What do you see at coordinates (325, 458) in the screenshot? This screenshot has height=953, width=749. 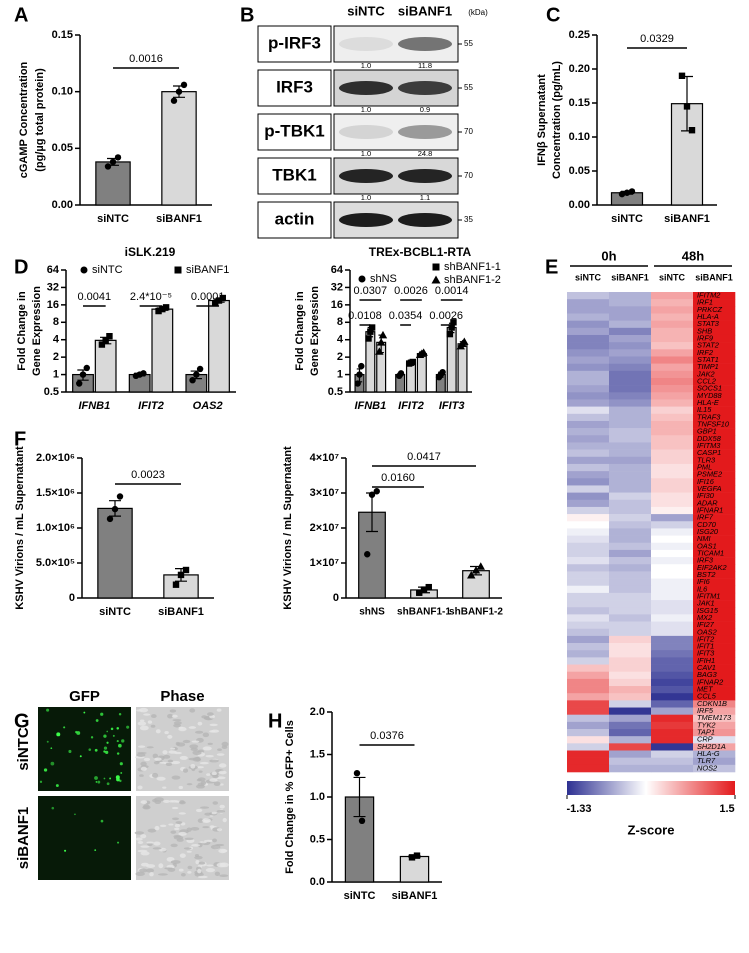 I see `y-tick-label: 4×10⁷` at bounding box center [325, 458].